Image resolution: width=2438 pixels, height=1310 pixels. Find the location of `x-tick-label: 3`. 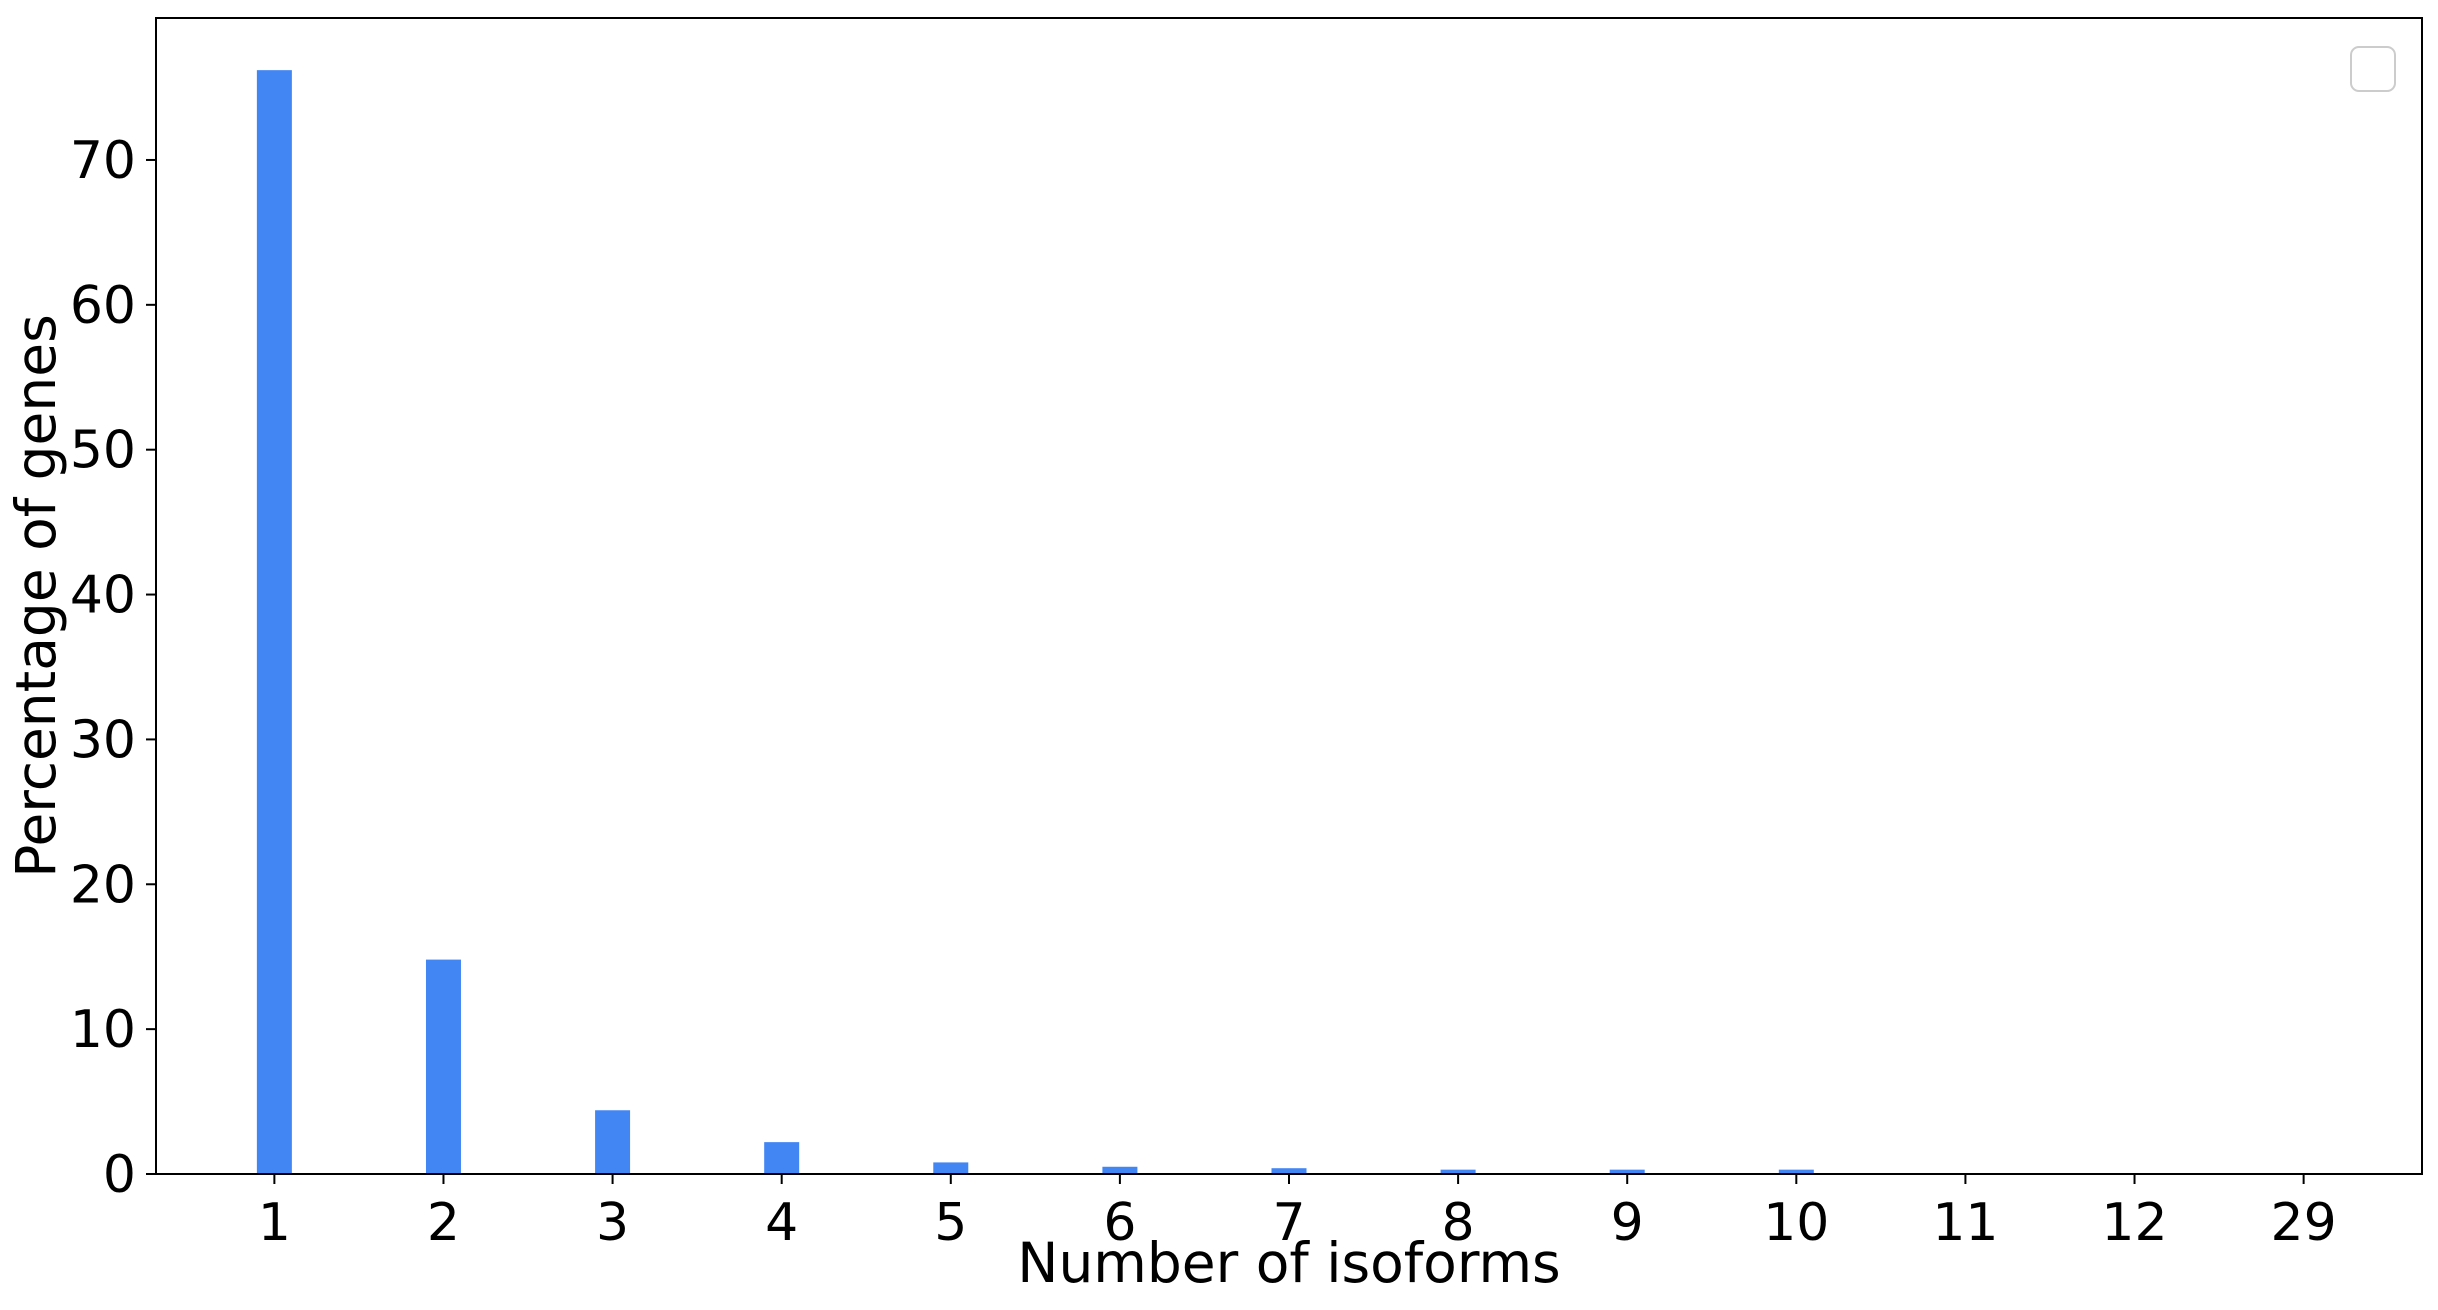

x-tick-label: 3 is located at coordinates (612, 1223).